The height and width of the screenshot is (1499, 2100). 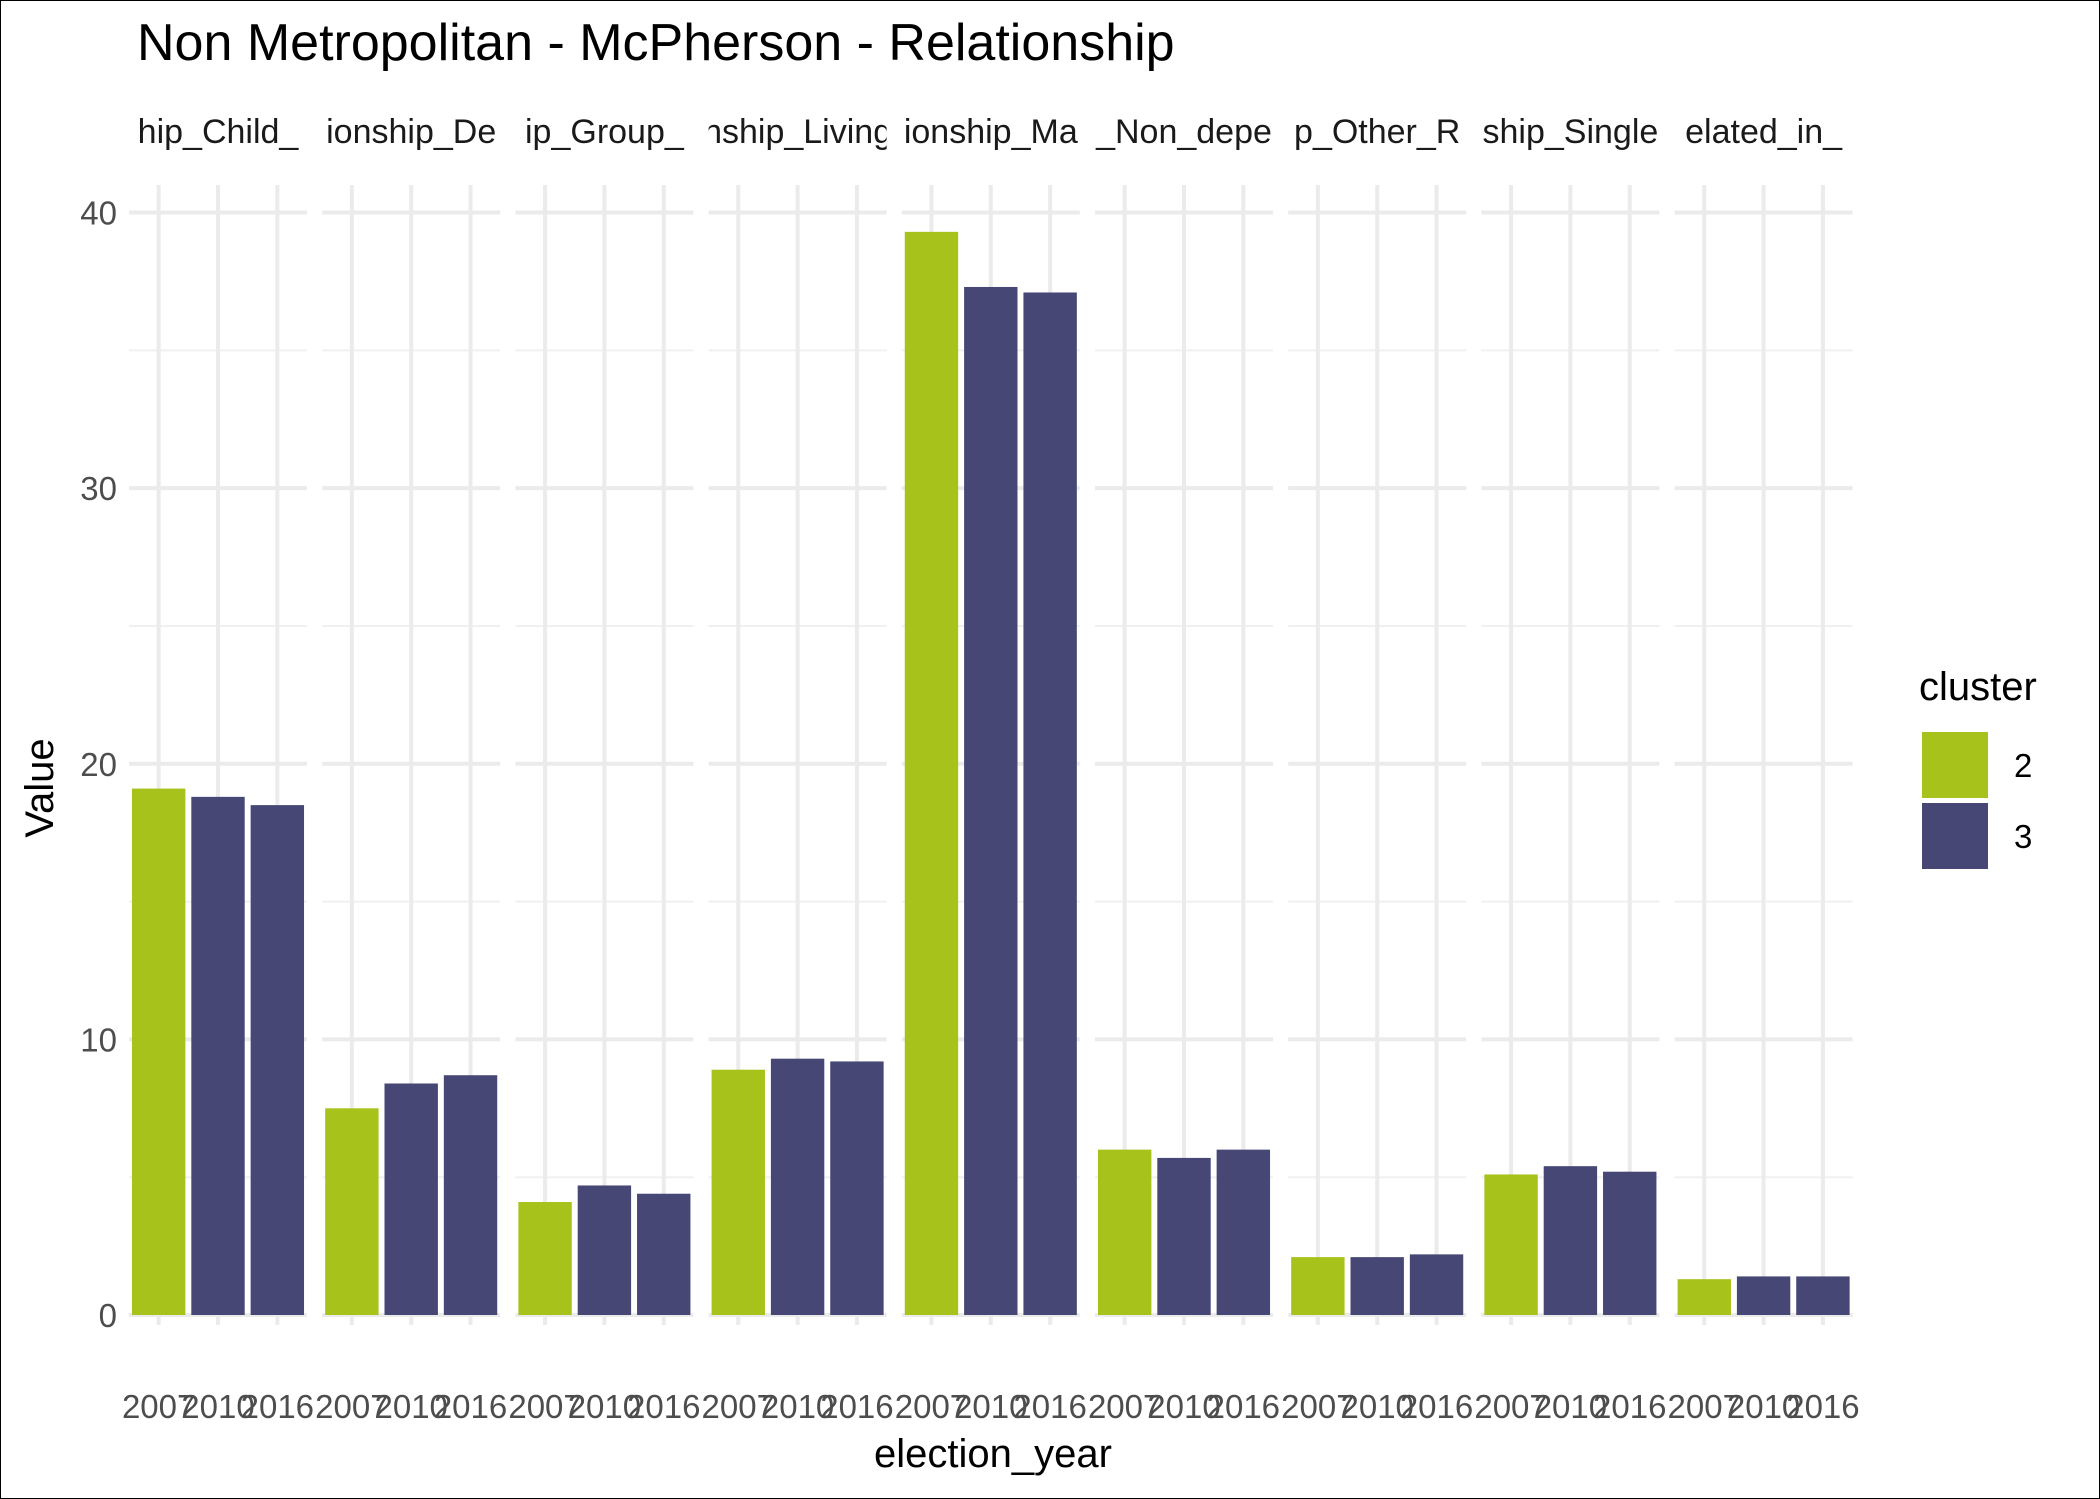 I want to click on legend: cluster 2 3, so click(x=1978, y=767).